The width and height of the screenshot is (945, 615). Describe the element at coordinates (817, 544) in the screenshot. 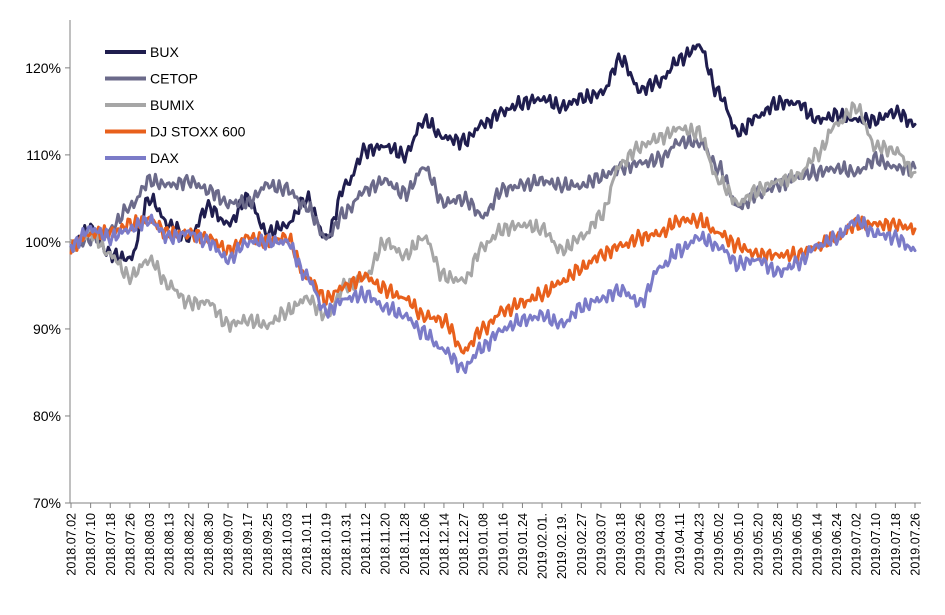

I see `x-tick-label: 2019.06.14` at that location.